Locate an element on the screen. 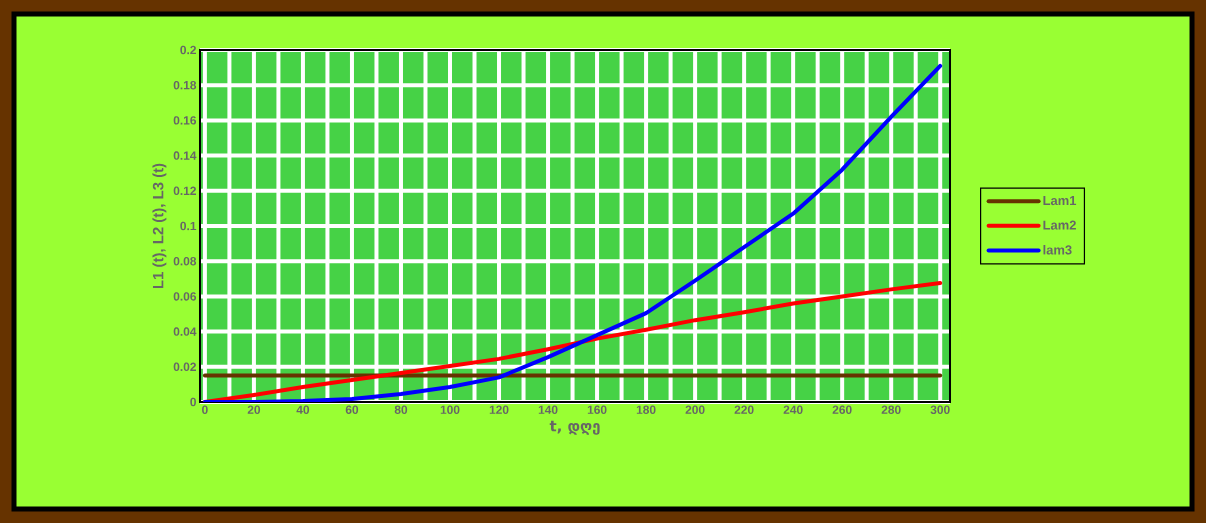 The height and width of the screenshot is (523, 1206). y-tick-label: 0.16 is located at coordinates (185, 120).